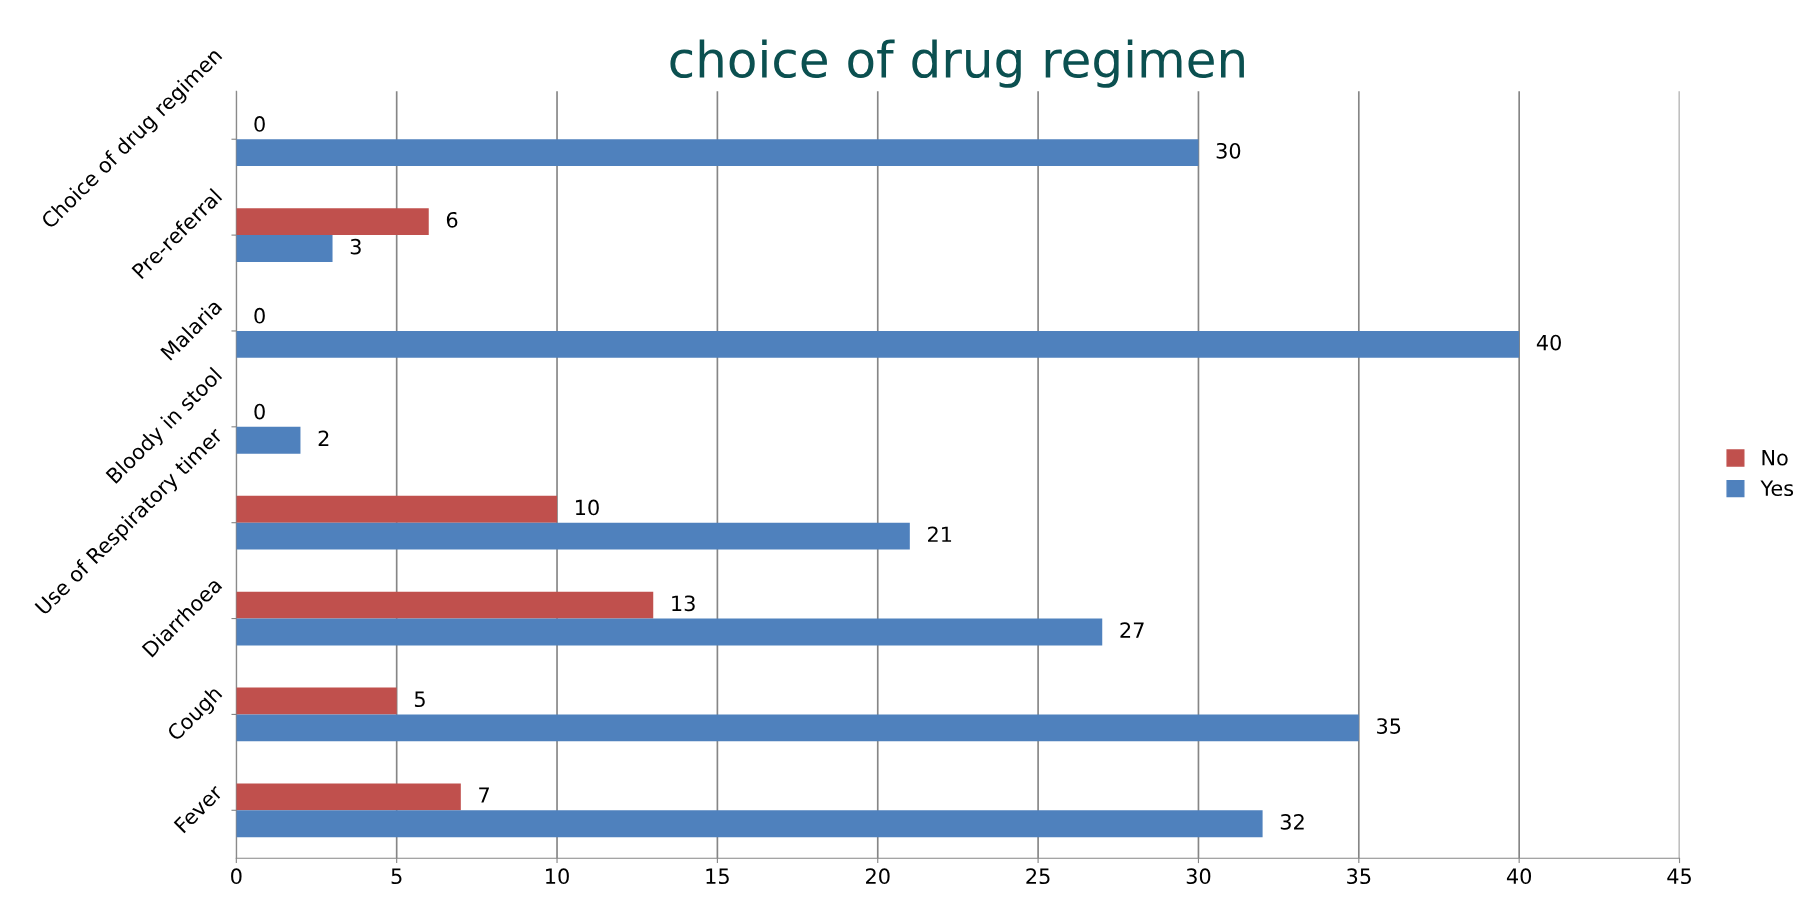  What do you see at coordinates (1548, 342) in the screenshot?
I see `data-label: 40` at bounding box center [1548, 342].